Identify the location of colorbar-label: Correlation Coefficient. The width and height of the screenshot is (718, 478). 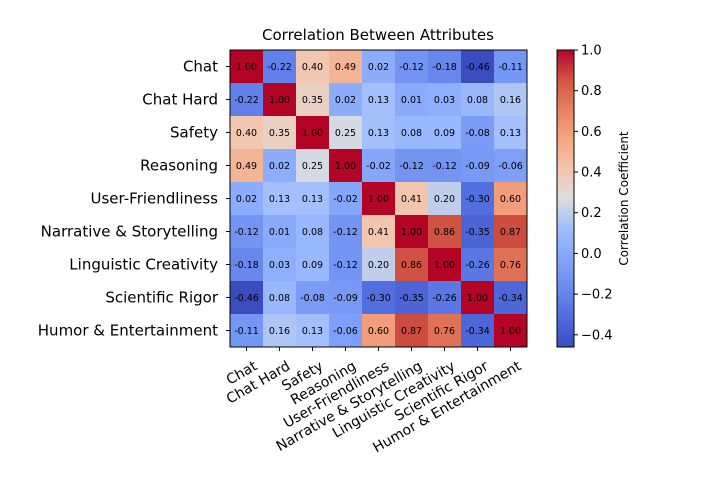
(624, 198).